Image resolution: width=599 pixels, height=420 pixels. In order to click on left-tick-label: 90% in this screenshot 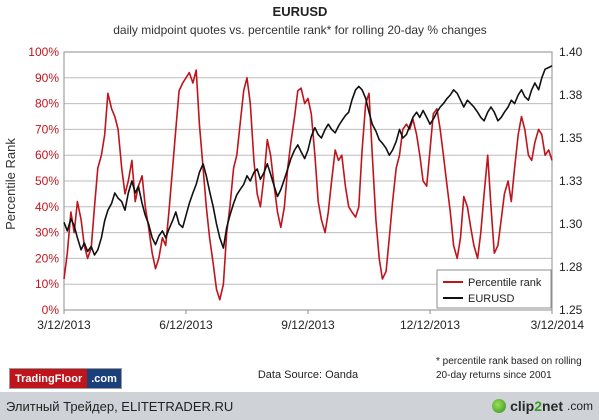, I will do `click(47, 78)`.